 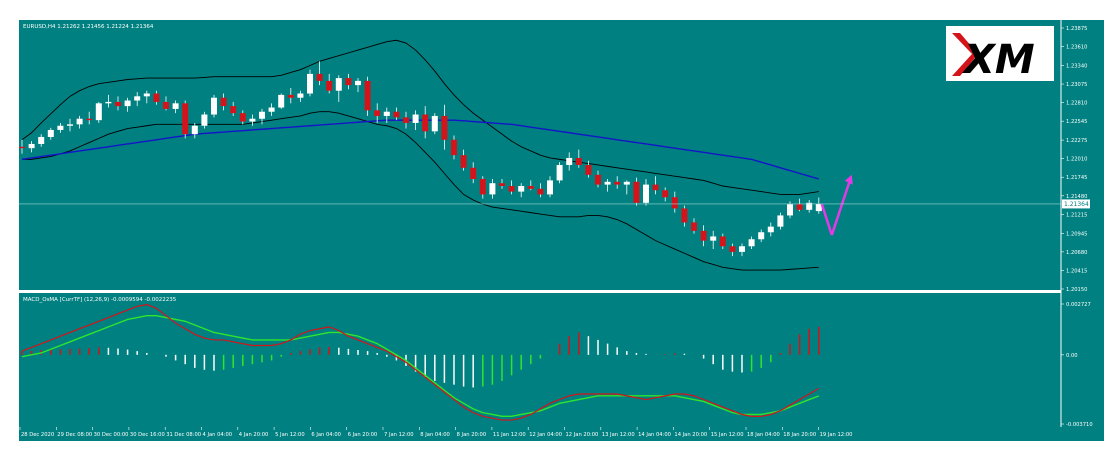 What do you see at coordinates (1076, 178) in the screenshot?
I see `price-tick-label: 1.21745` at bounding box center [1076, 178].